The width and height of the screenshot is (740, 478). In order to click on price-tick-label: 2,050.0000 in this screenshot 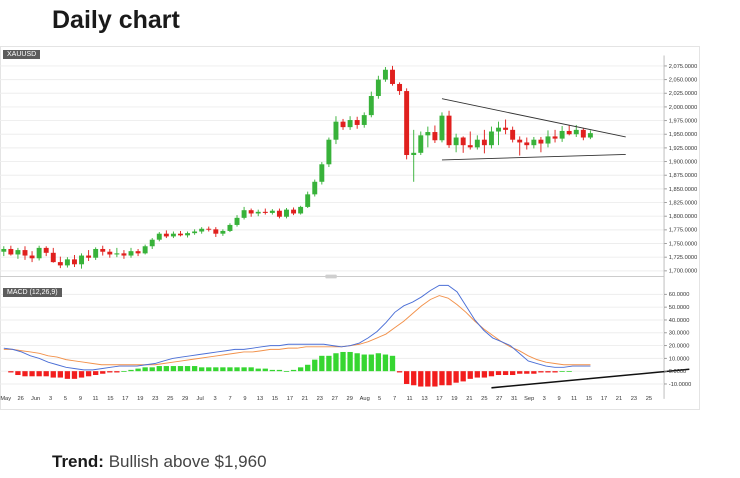, I will do `click(683, 80)`.